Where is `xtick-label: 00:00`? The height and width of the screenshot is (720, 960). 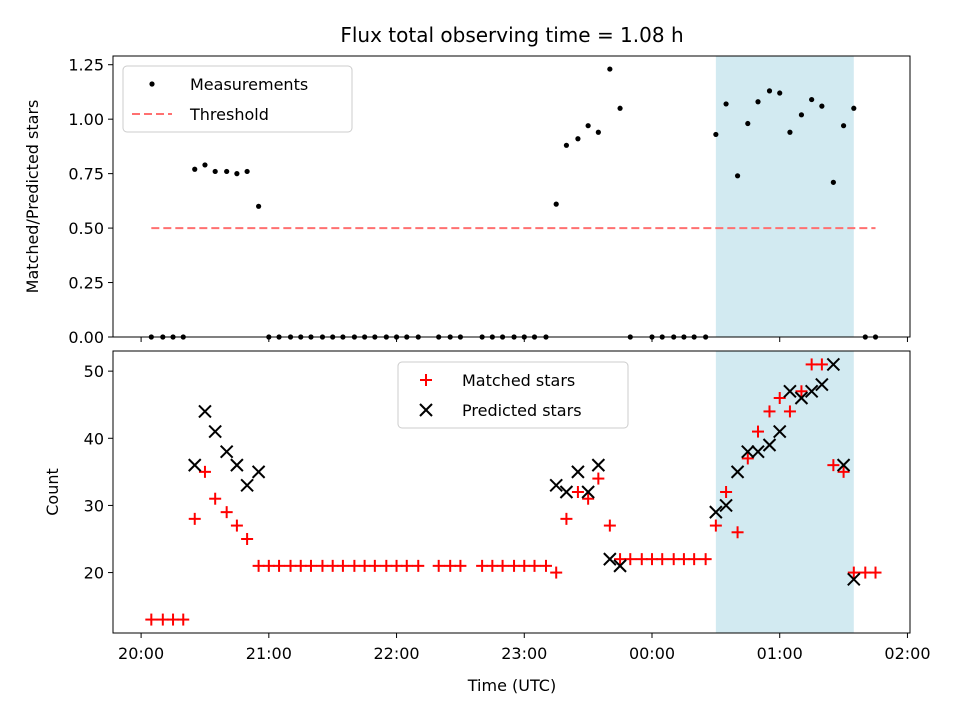
xtick-label: 00:00 is located at coordinates (652, 653).